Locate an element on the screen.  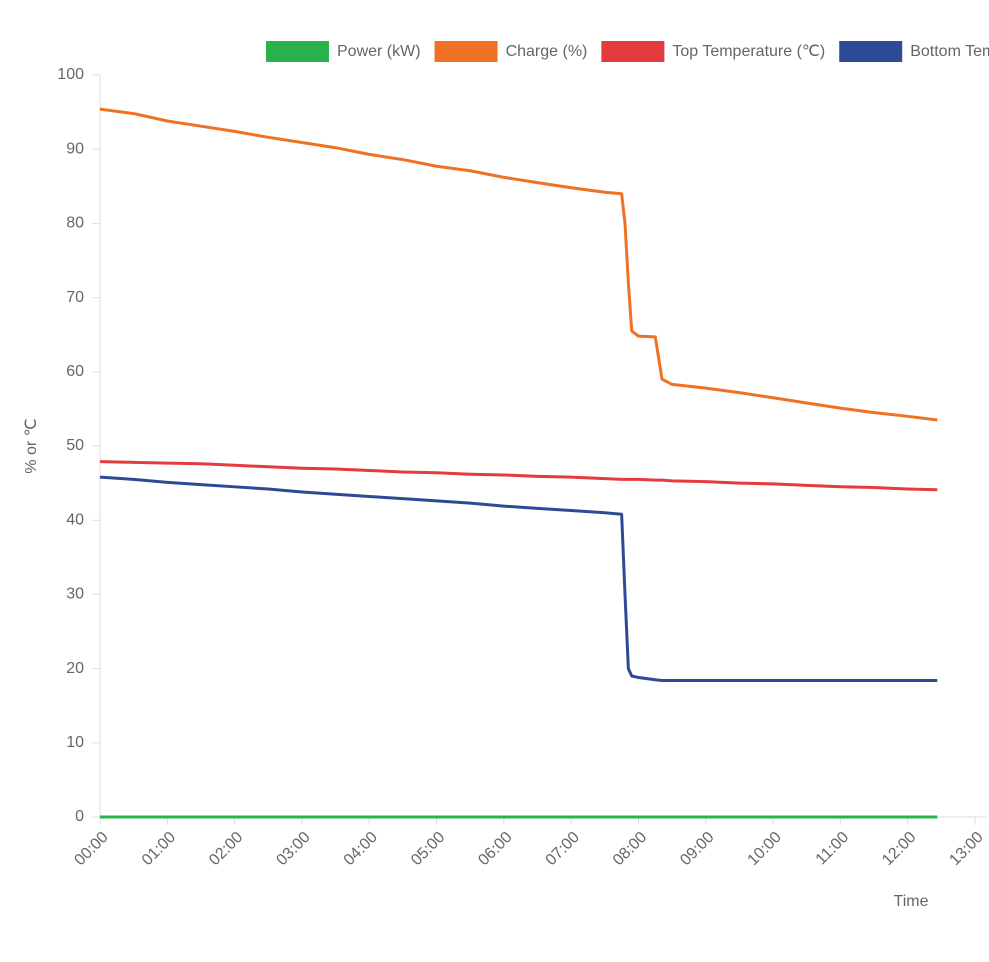
y-tick-label: 20 is located at coordinates (75, 668).